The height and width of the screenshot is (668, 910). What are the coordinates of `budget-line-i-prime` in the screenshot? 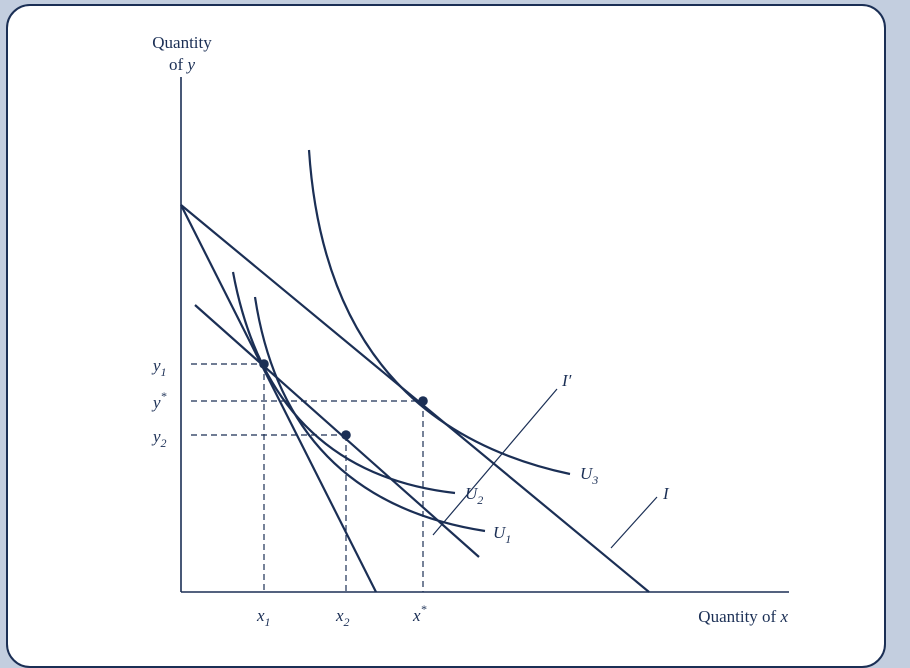 It's located at (337, 431).